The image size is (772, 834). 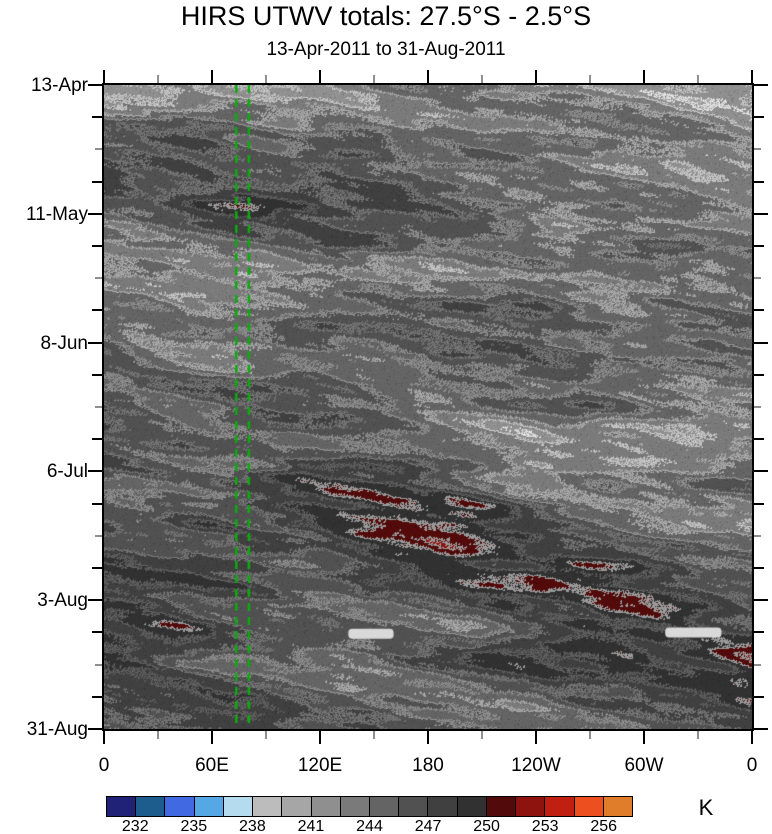 What do you see at coordinates (386, 16) in the screenshot?
I see `chart-title: HIRS UTWV totals: 27.5°S - 2.5°S` at bounding box center [386, 16].